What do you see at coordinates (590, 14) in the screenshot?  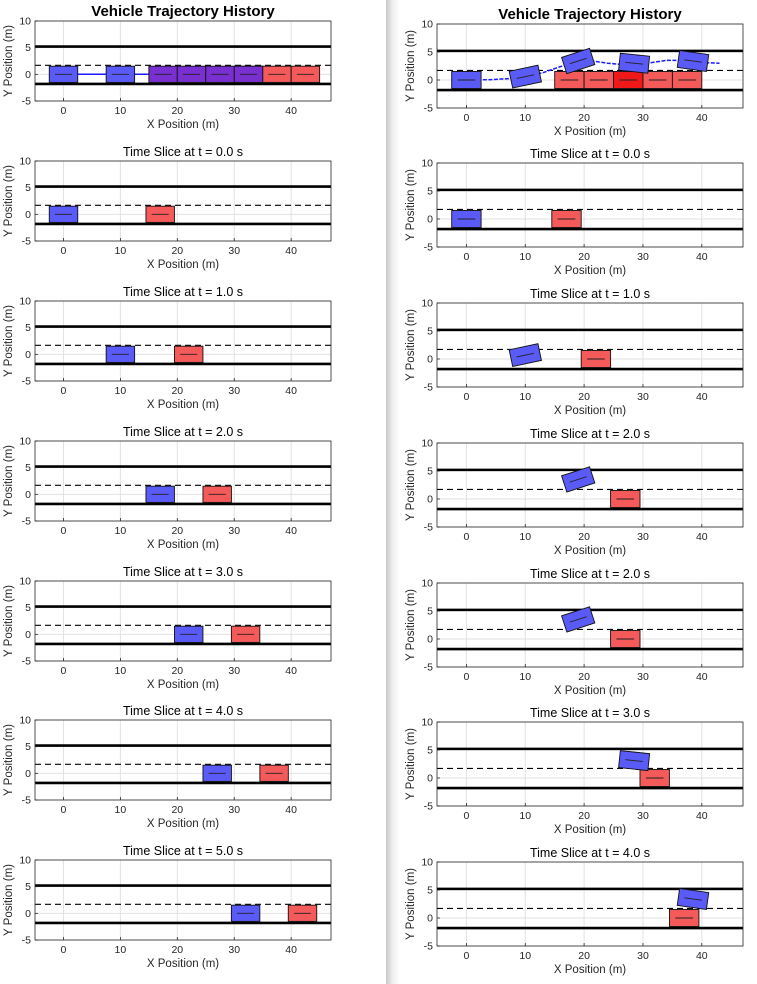 I see `subplot-title: Vehicle Trajectory History` at bounding box center [590, 14].